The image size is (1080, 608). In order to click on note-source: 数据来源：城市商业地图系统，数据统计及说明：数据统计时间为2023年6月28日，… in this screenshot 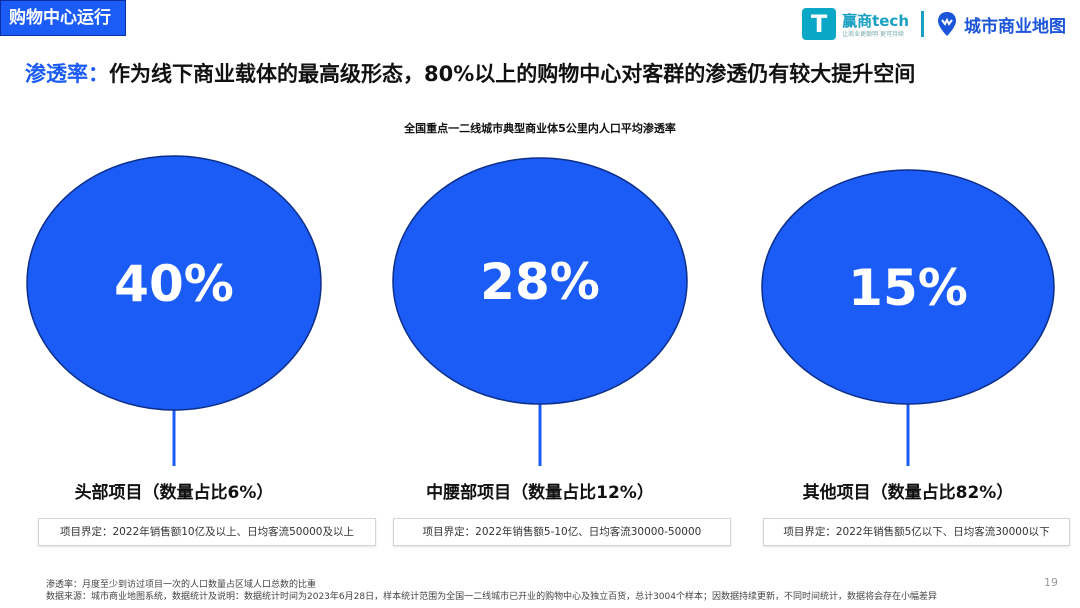, I will do `click(491, 597)`.